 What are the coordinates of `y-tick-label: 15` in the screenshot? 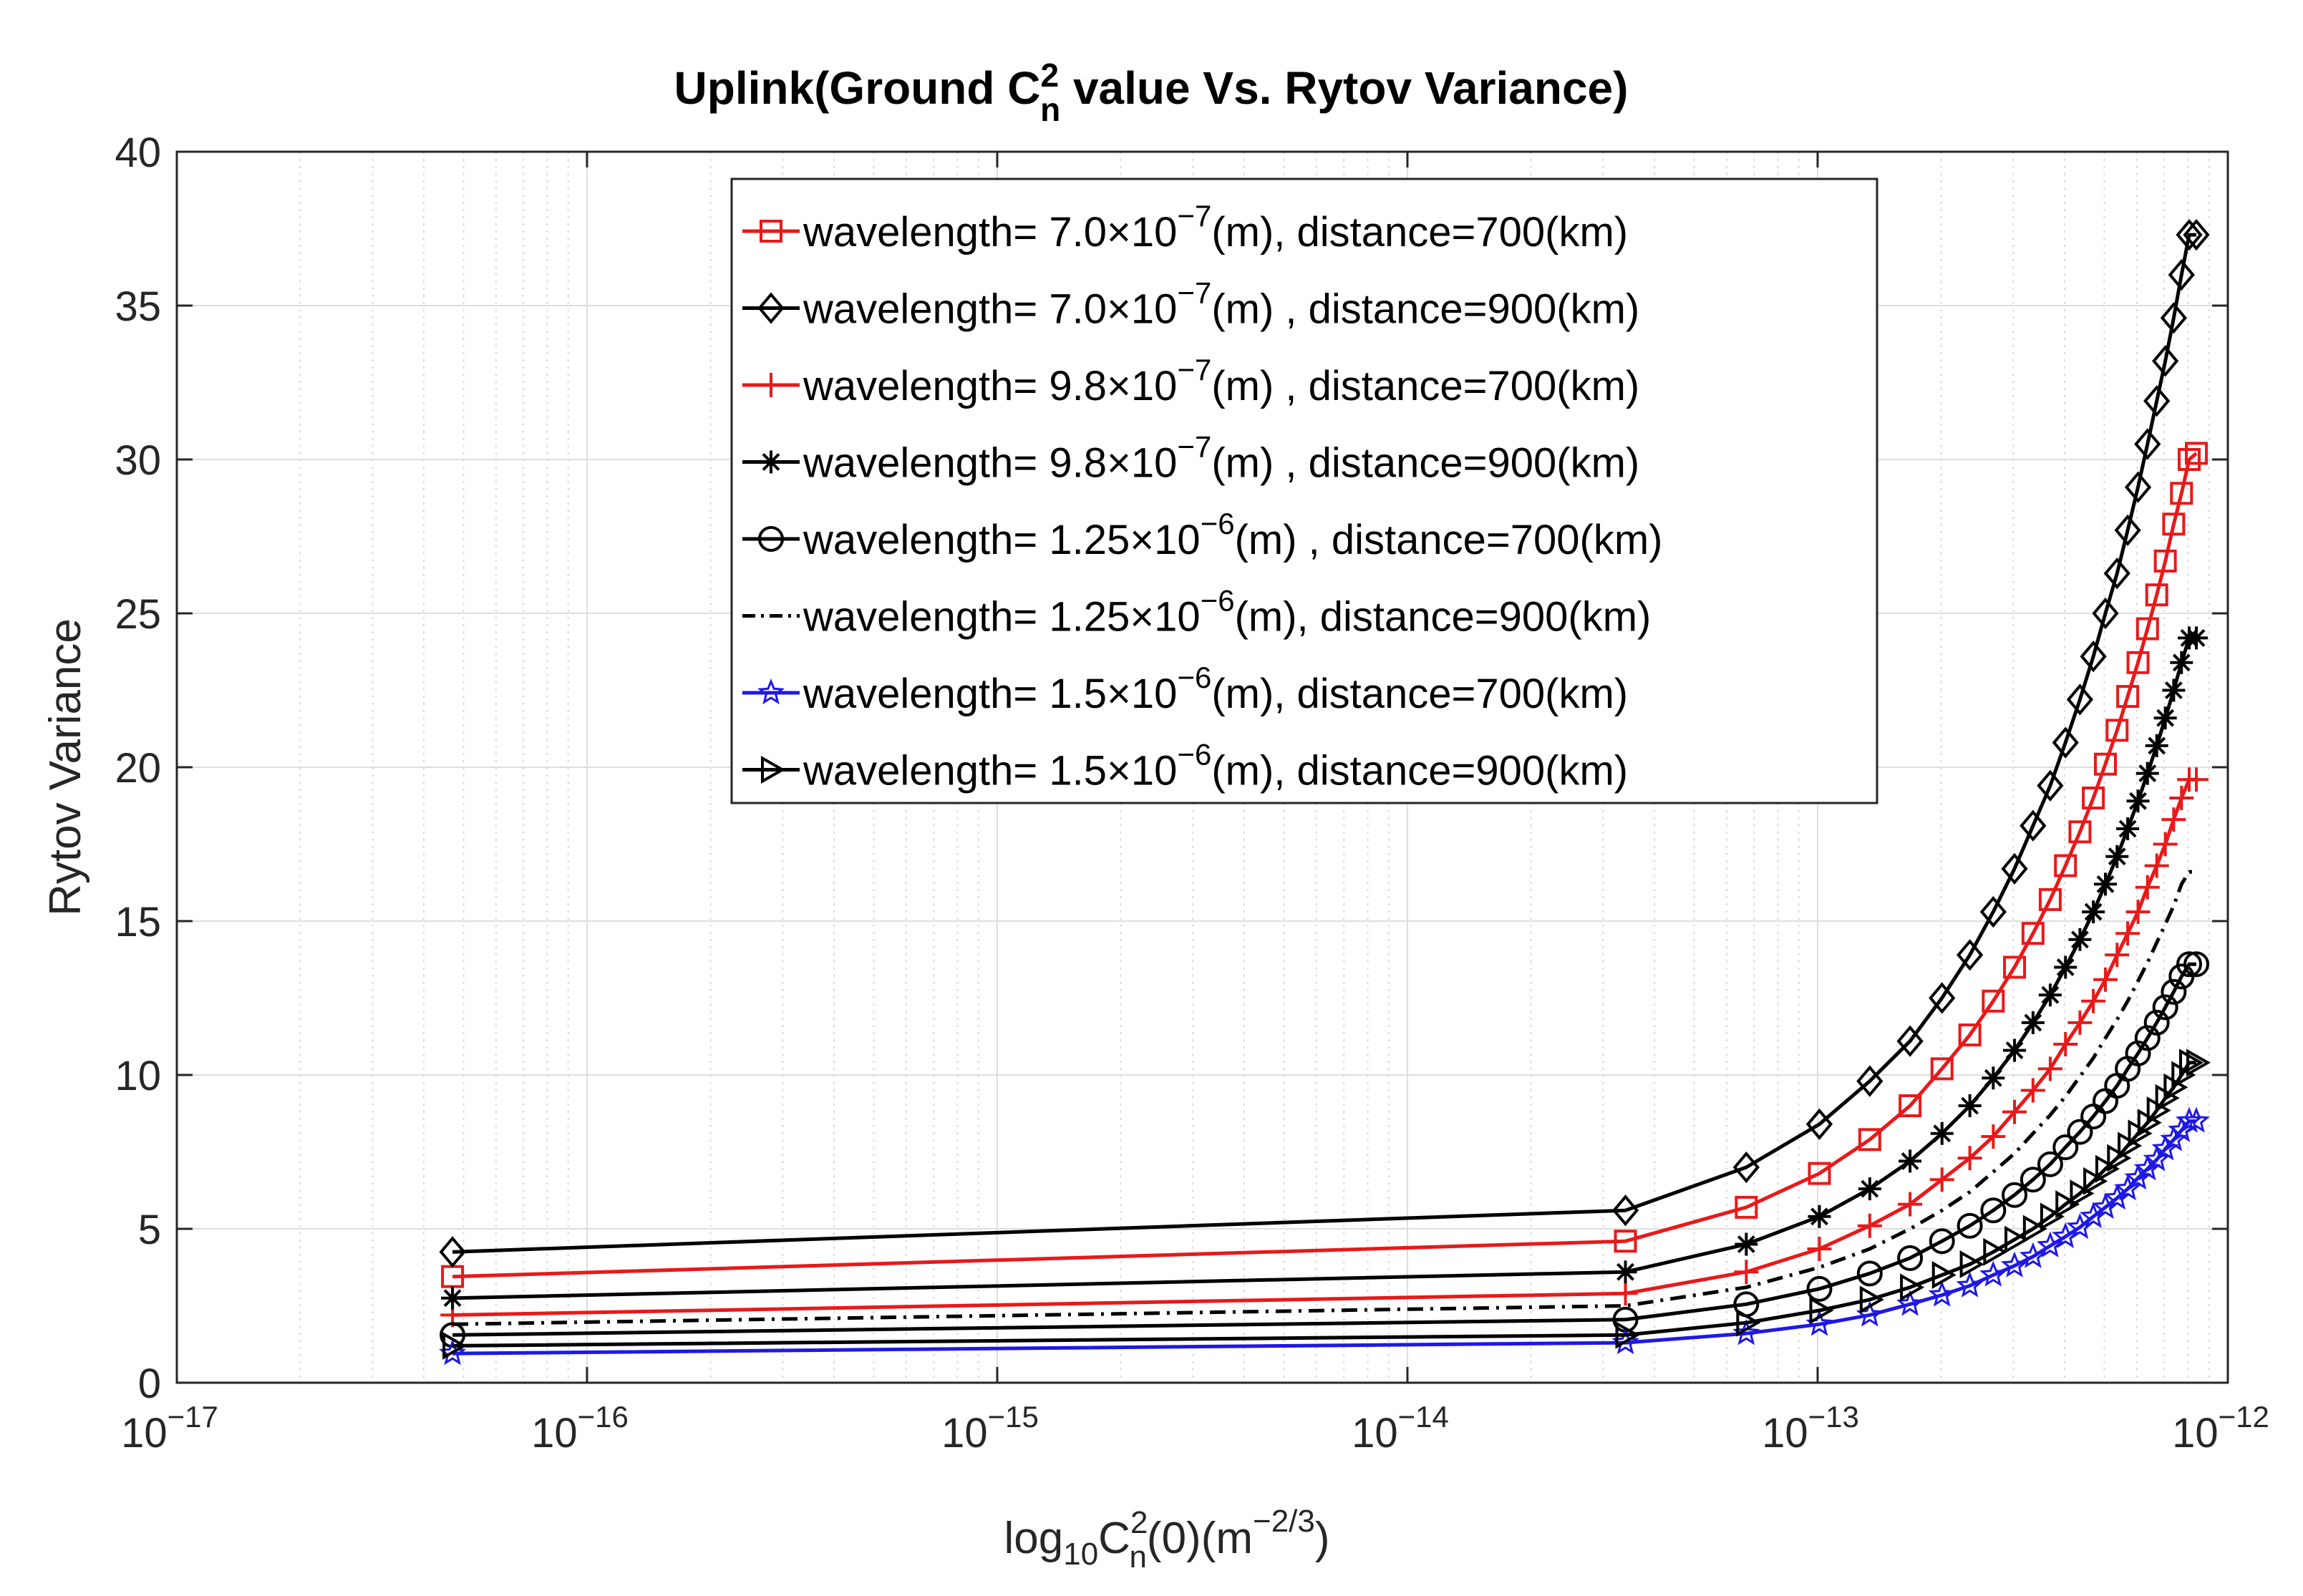 It's located at (138, 922).